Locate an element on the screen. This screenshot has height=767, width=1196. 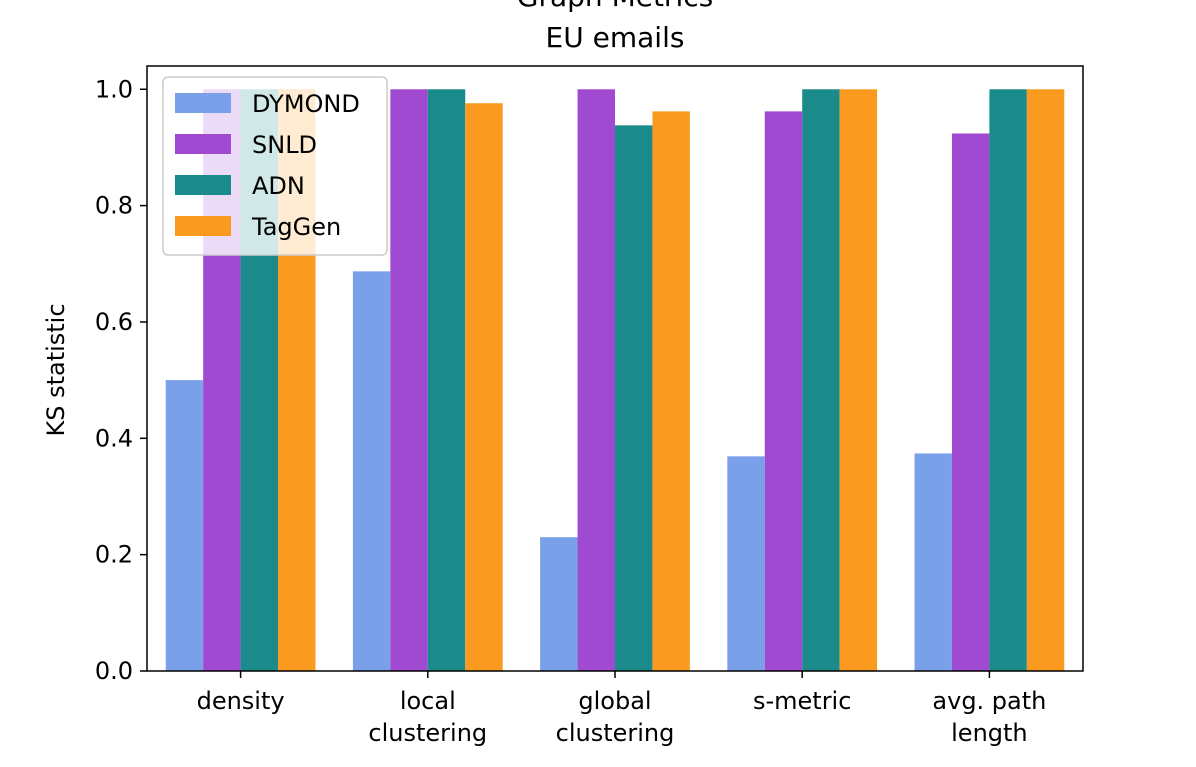
y-tick-label-1-0: 1.0 is located at coordinates (114, 89).